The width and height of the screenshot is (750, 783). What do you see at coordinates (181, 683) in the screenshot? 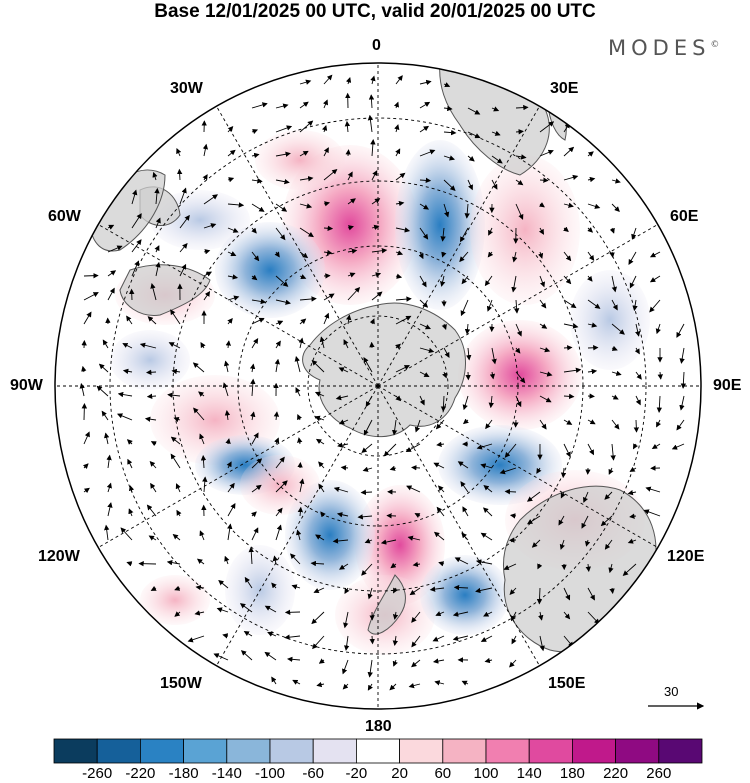
I see `lon-label-150w: 150W` at bounding box center [181, 683].